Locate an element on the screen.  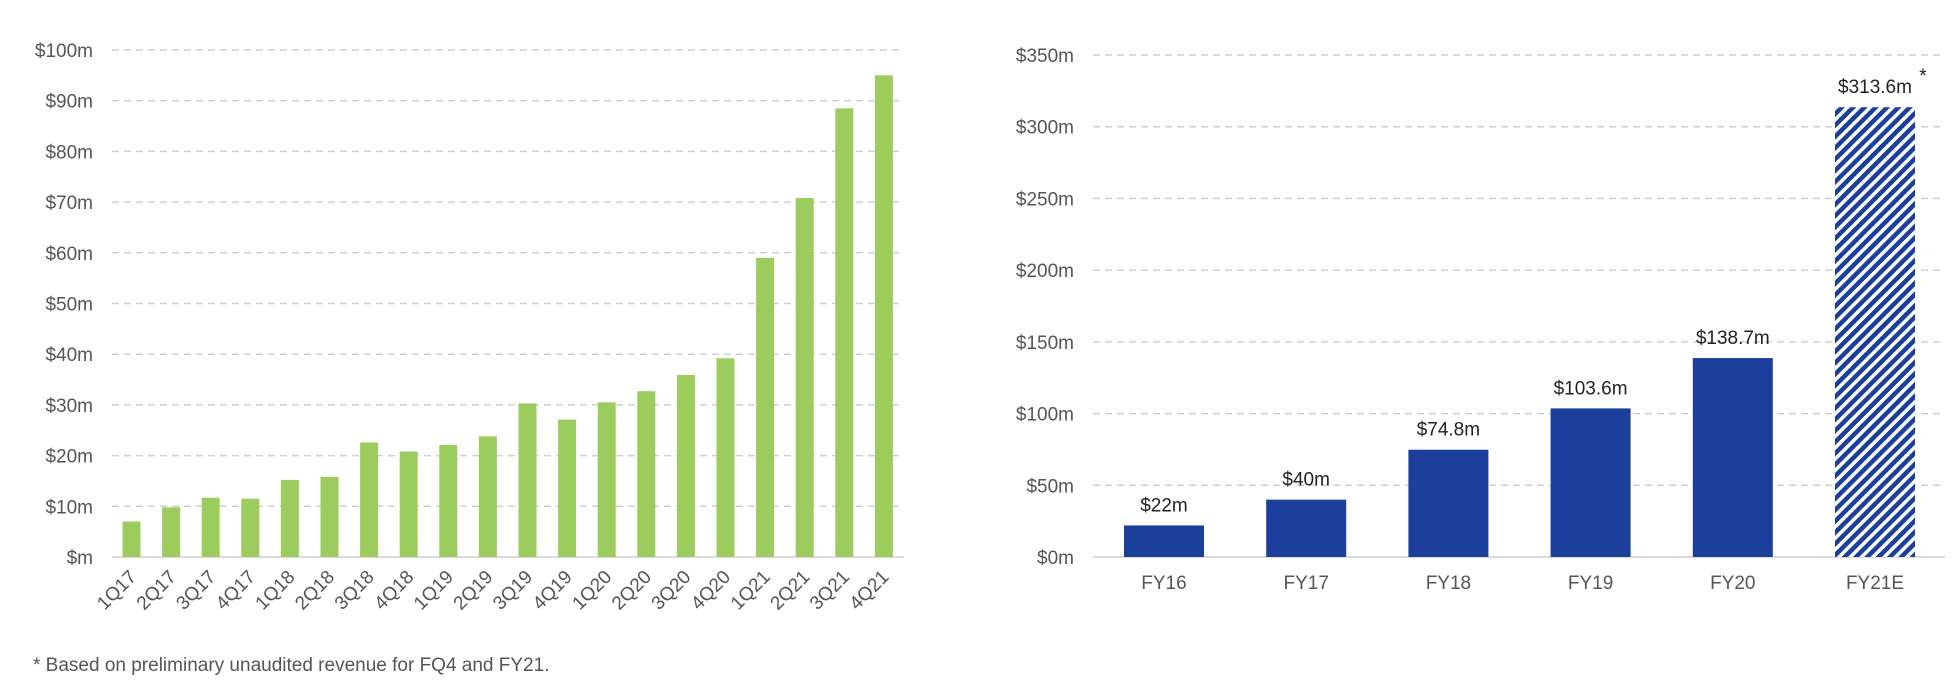
y-tick-label: $10m is located at coordinates (69, 507).